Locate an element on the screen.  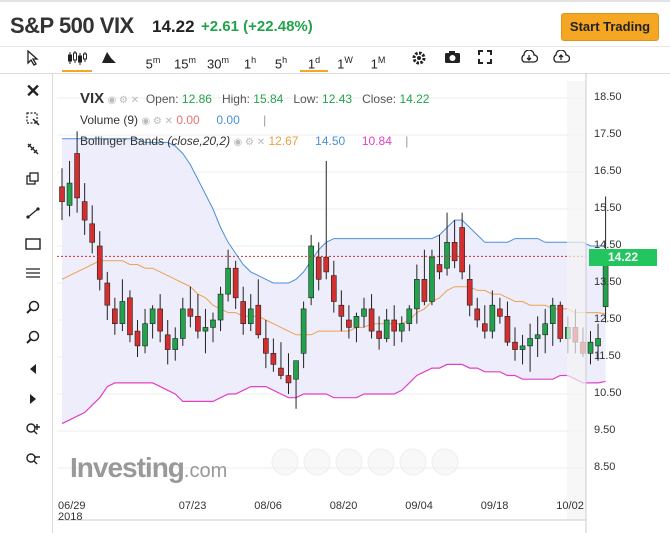
legend-eye-icons: ◉ ⚙ ✕ is located at coordinates (123, 100).